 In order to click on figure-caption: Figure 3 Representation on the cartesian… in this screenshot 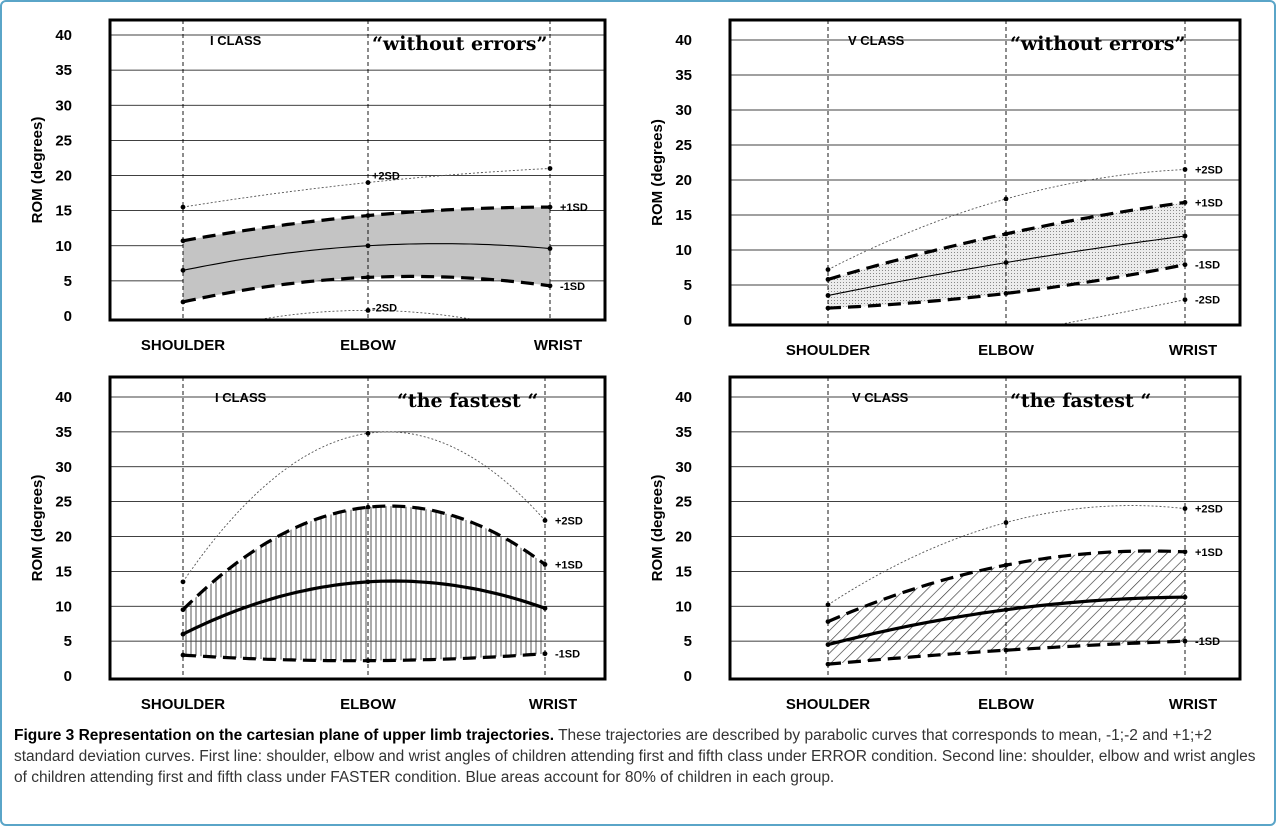, I will do `click(639, 756)`.